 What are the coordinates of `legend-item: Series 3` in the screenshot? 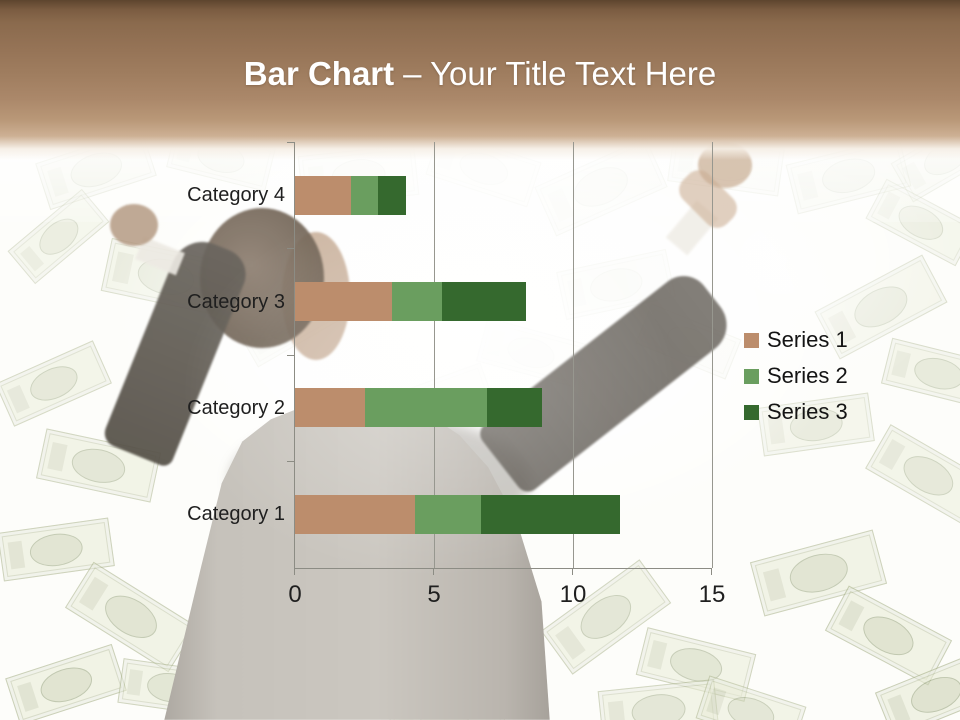 It's located at (796, 412).